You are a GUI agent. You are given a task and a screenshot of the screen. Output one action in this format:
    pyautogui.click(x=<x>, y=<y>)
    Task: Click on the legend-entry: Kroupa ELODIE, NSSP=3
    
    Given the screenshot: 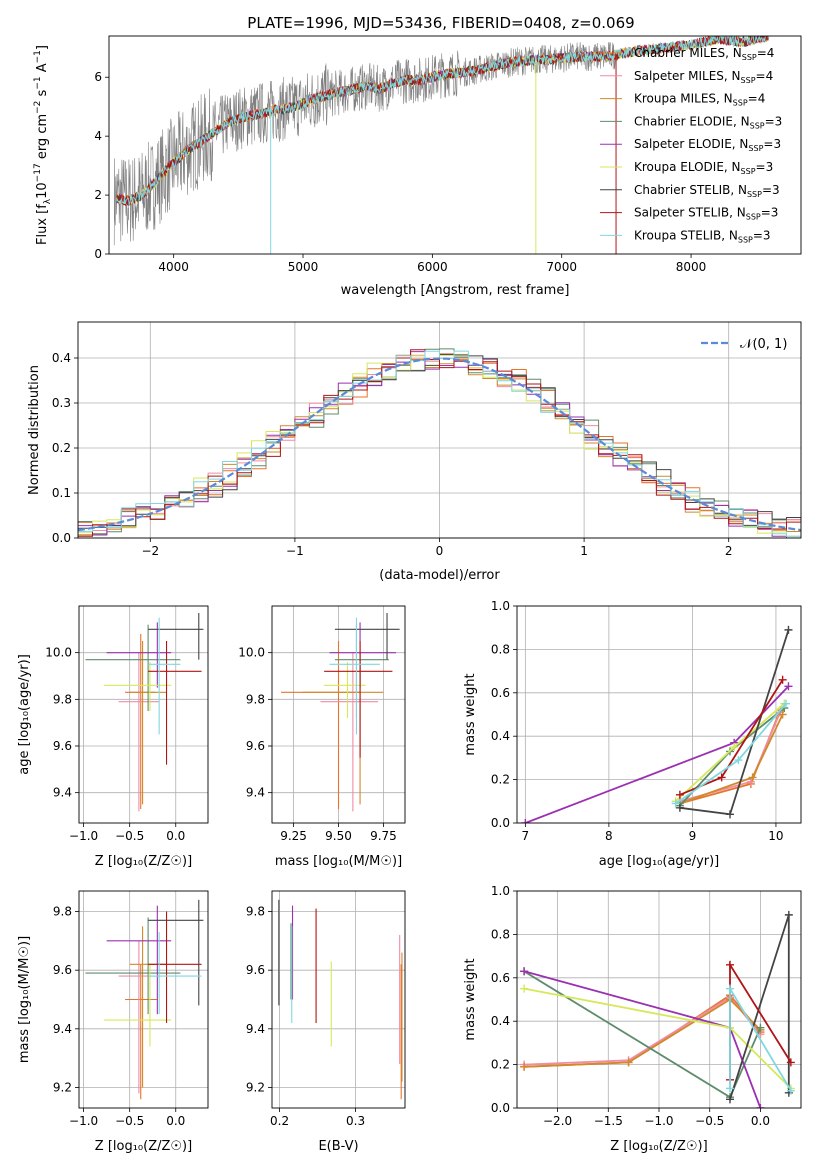 What is the action you would take?
    pyautogui.click(x=703, y=168)
    